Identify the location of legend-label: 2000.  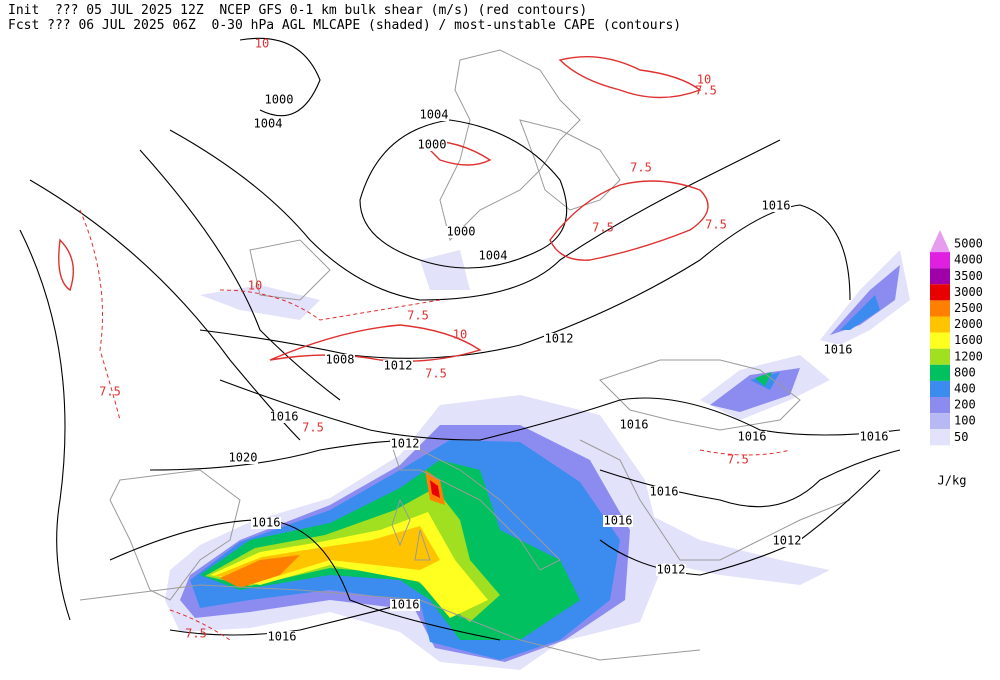
(968, 324).